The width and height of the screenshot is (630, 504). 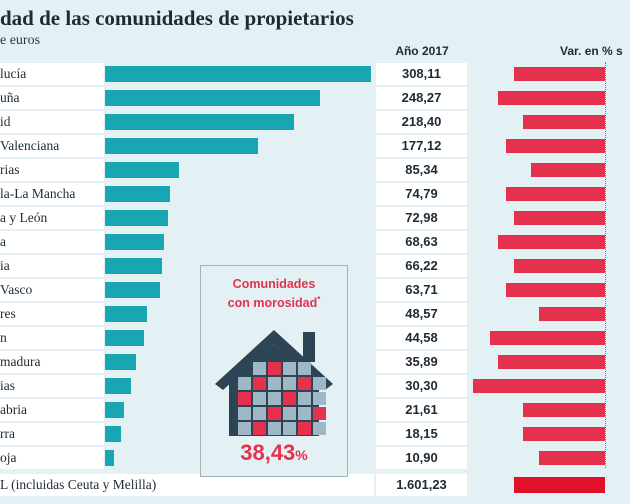 I want to click on data-row: id 218,40, so click(x=315, y=122).